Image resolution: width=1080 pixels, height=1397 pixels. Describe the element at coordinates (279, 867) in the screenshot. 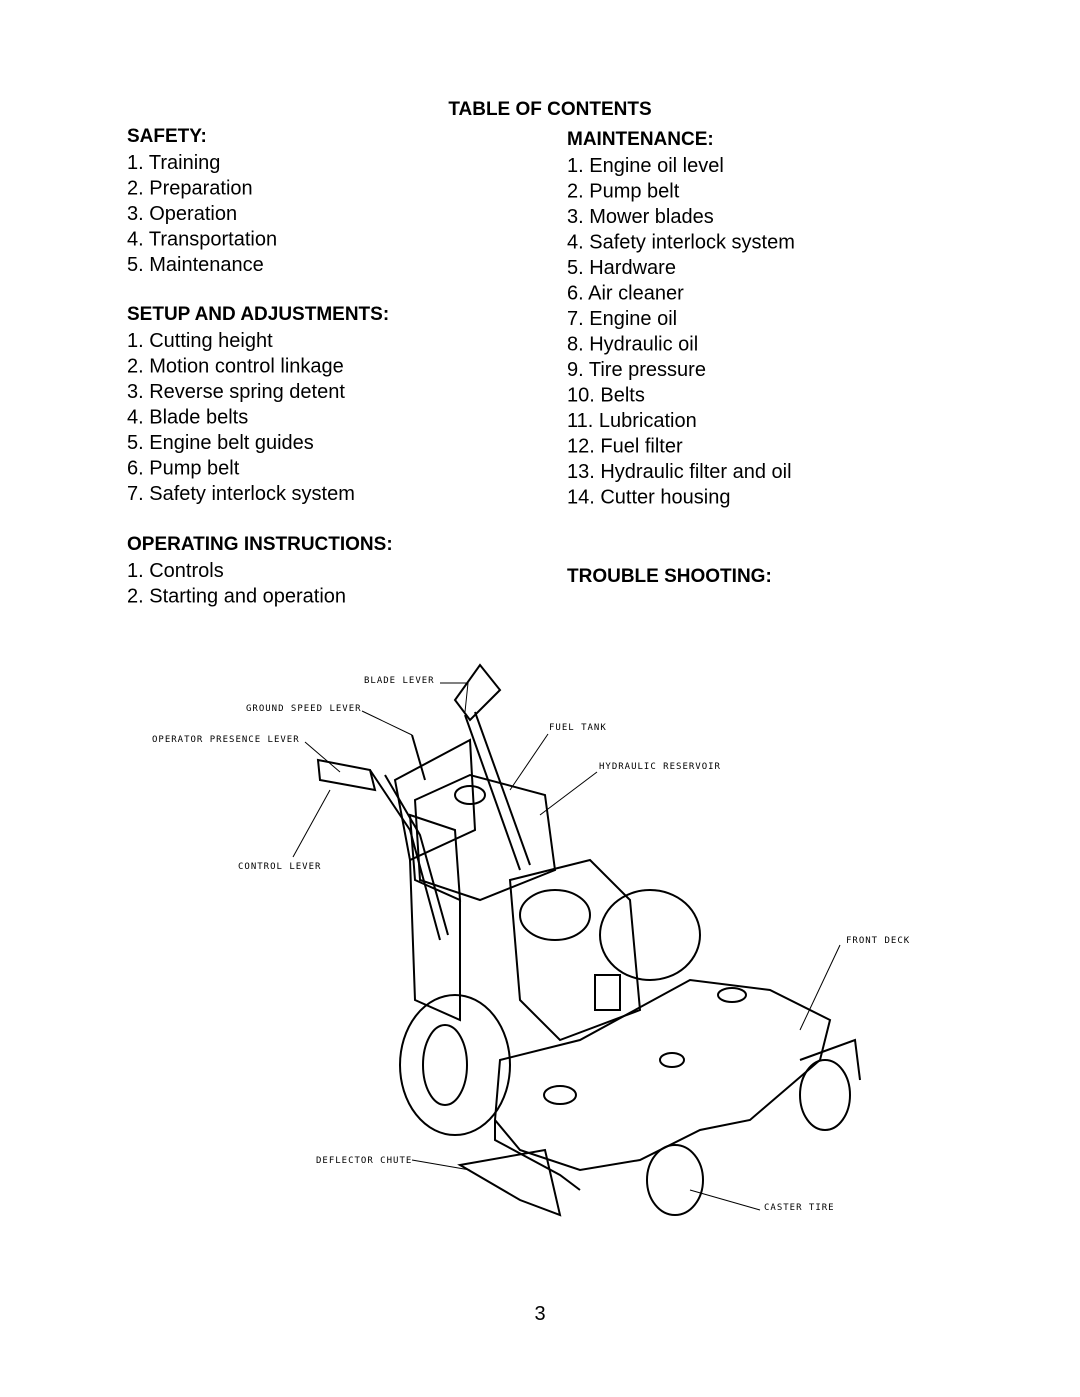

I see `diagram-label: CONTROL LEVER` at that location.